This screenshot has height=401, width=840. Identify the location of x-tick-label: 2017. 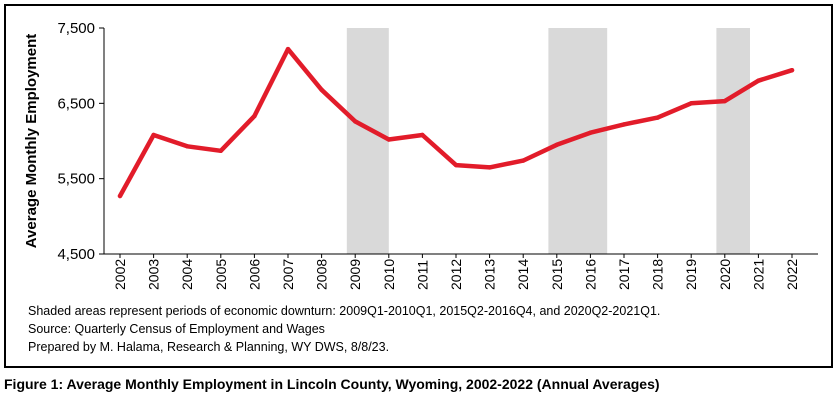
(624, 274).